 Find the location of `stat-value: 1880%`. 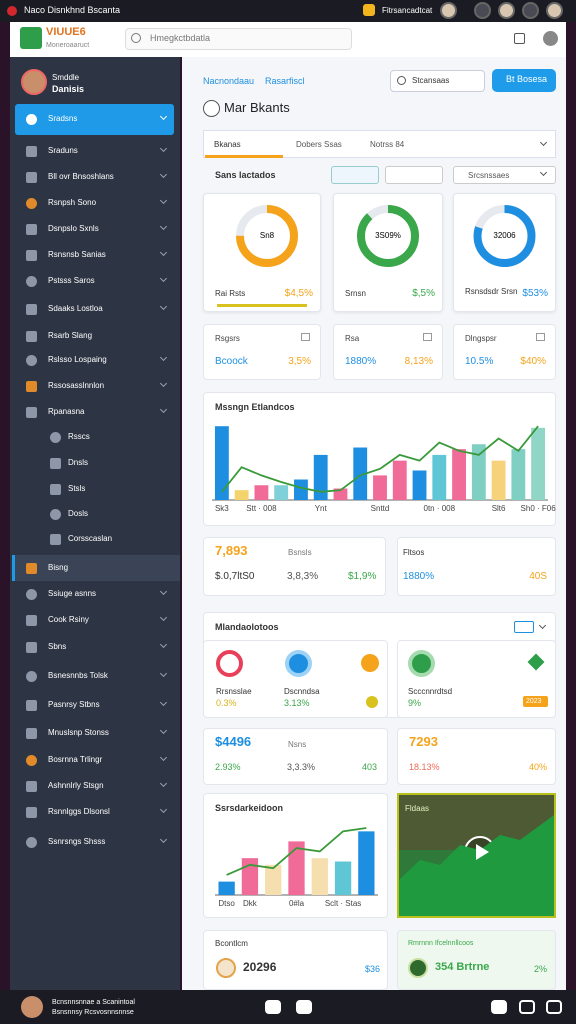

stat-value: 1880% is located at coordinates (361, 361).